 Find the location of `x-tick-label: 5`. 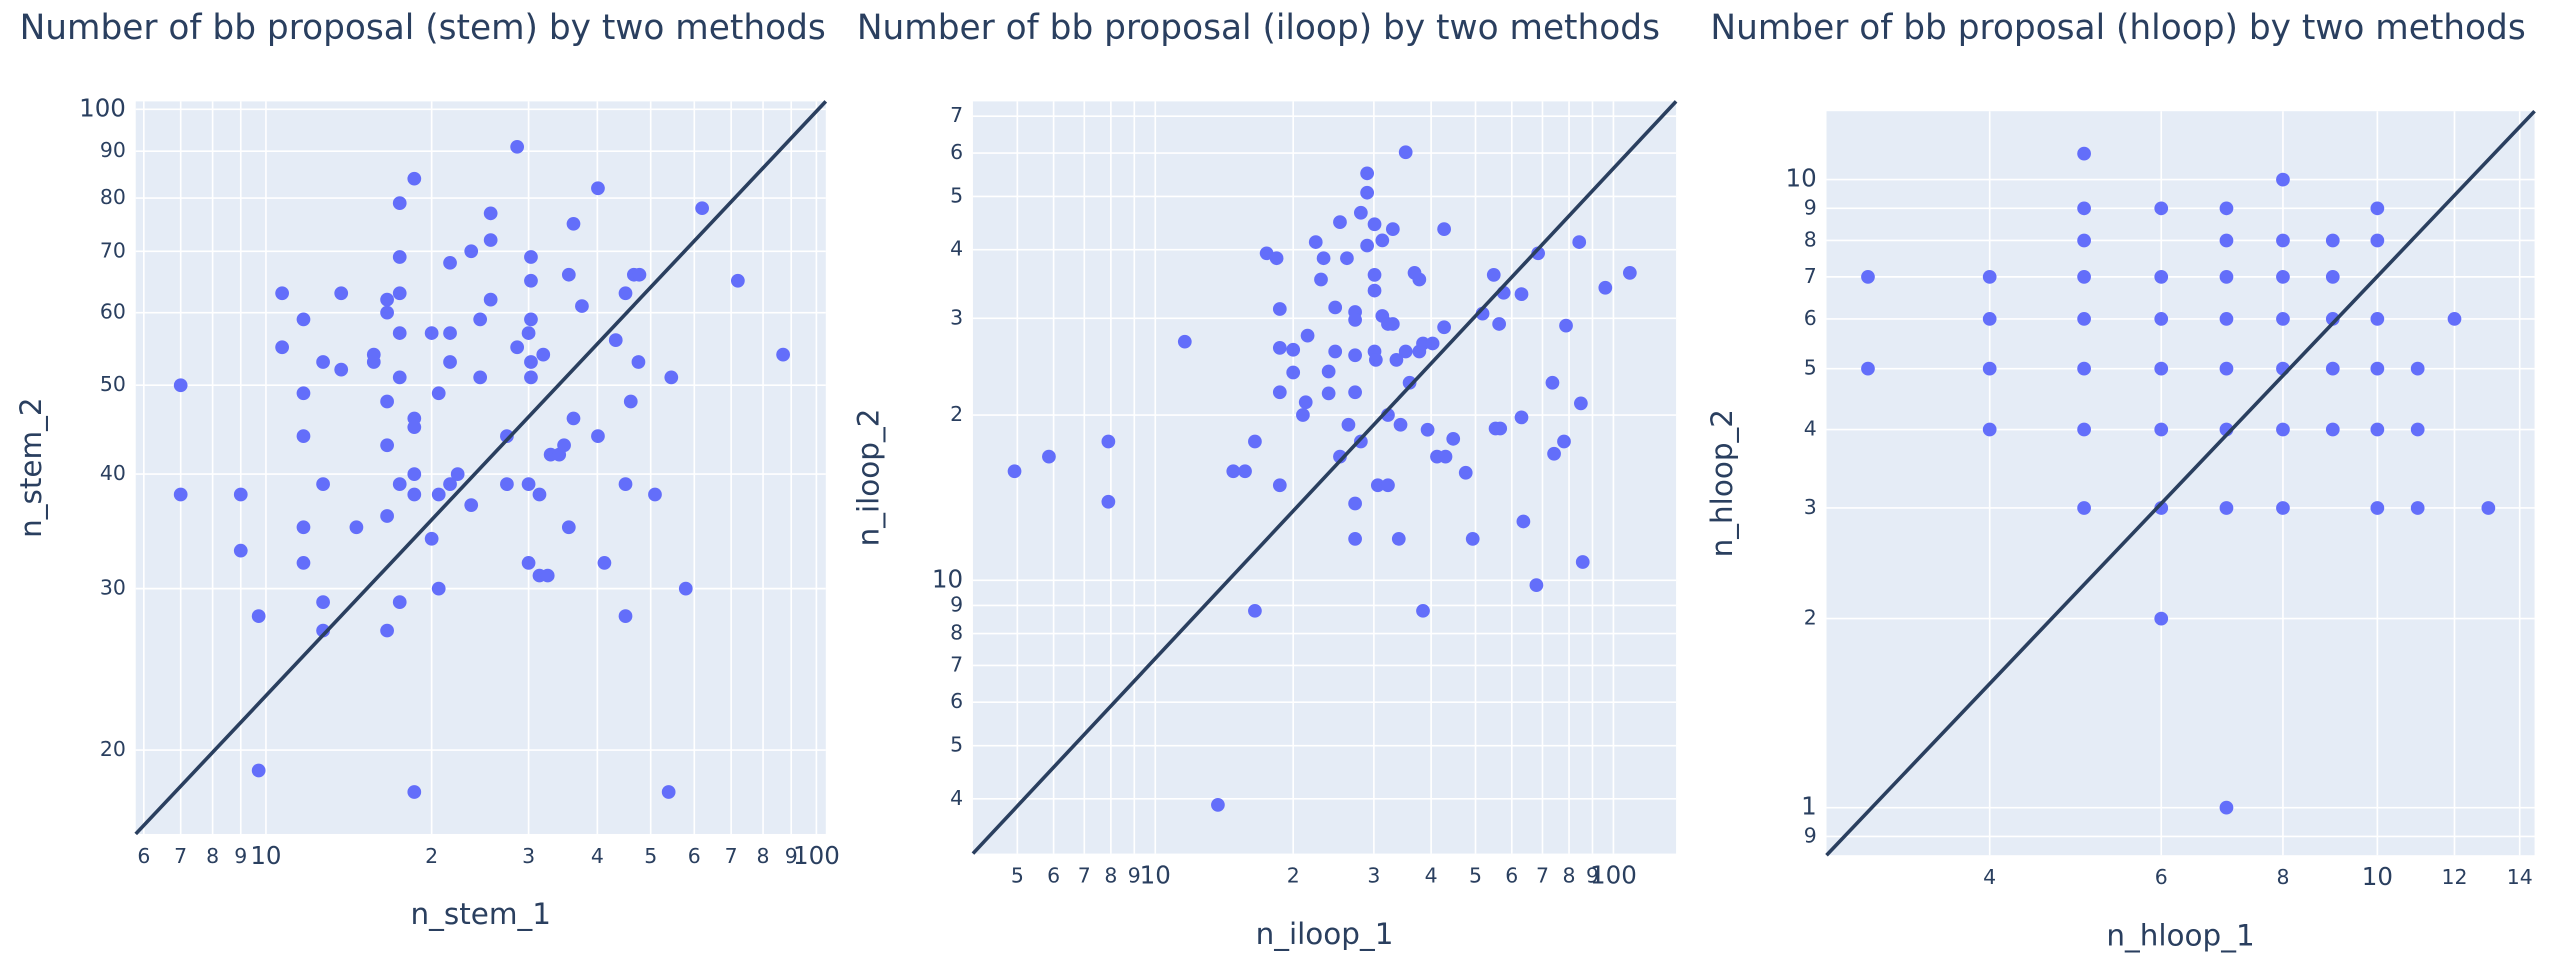

x-tick-label: 5 is located at coordinates (1017, 875).